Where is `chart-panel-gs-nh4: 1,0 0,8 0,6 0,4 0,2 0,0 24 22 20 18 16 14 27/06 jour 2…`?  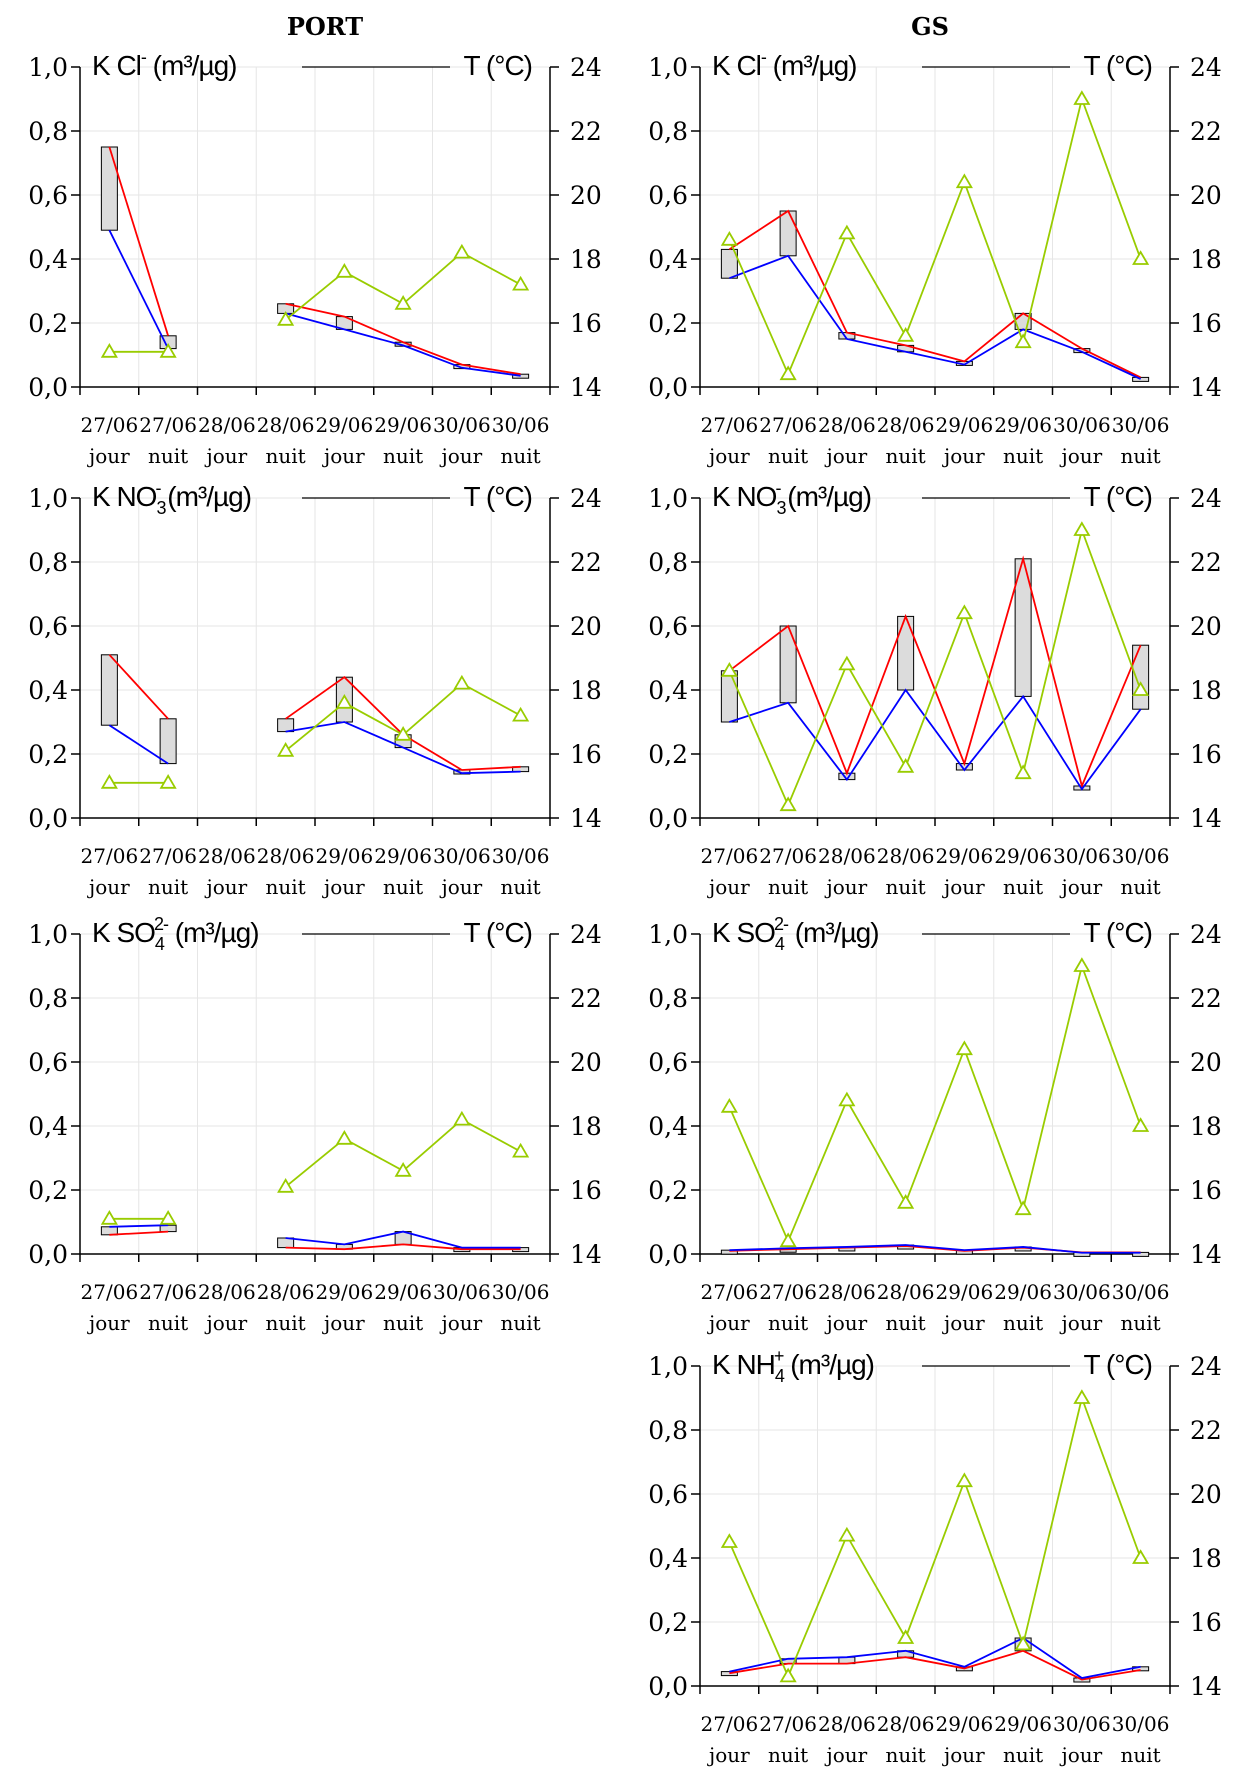
chart-panel-gs-nh4: 1,0 0,8 0,6 0,4 0,2 0,0 24 22 20 18 16 14 27/06 jour 2… is located at coordinates (935, 1556).